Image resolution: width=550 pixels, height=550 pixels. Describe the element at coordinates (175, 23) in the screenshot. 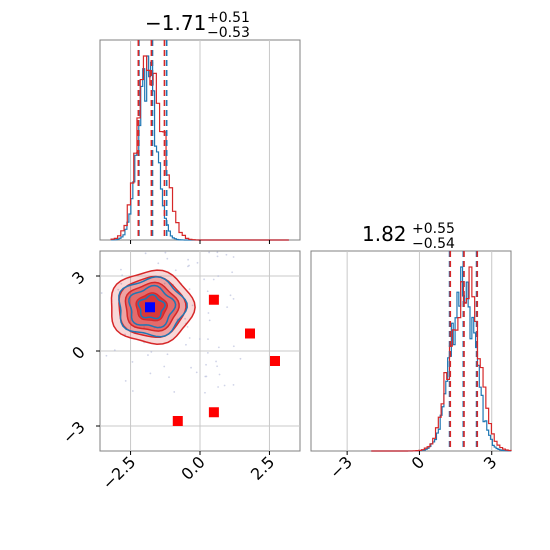

I see `param-1-title: −1.71` at that location.